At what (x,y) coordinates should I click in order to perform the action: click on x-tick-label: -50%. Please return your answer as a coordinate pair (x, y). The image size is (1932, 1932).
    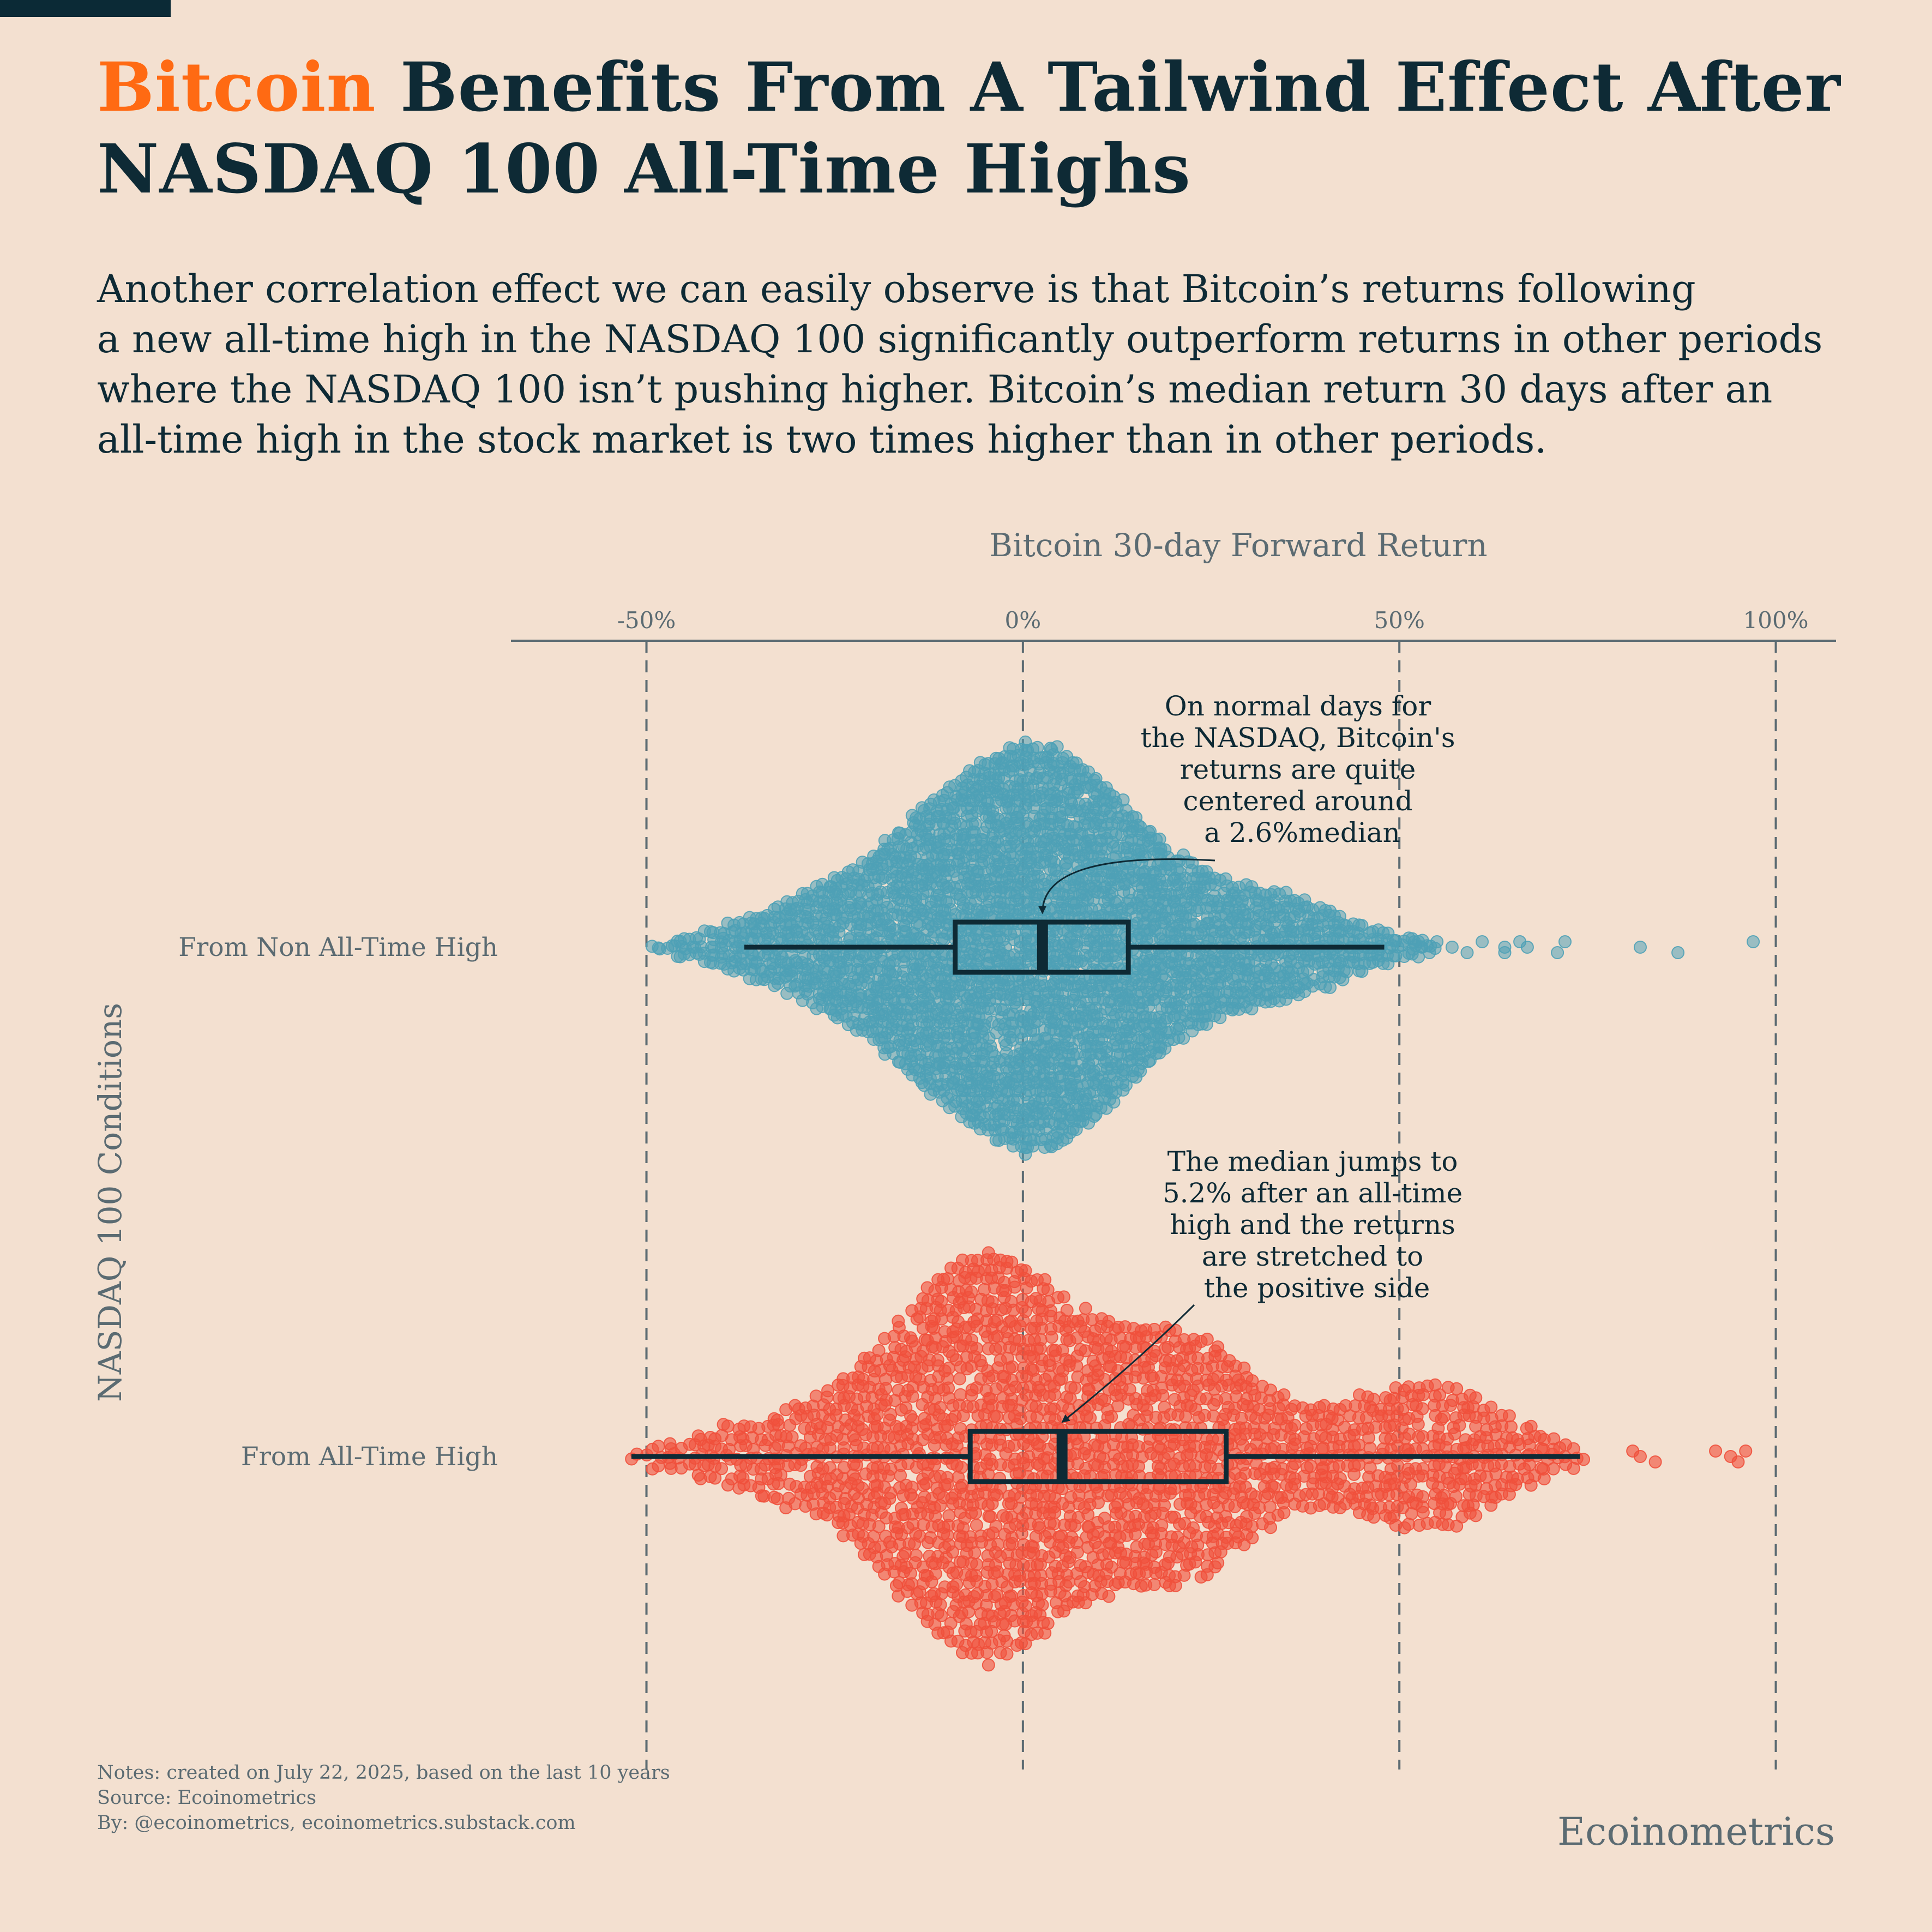
    Looking at the image, I should click on (646, 620).